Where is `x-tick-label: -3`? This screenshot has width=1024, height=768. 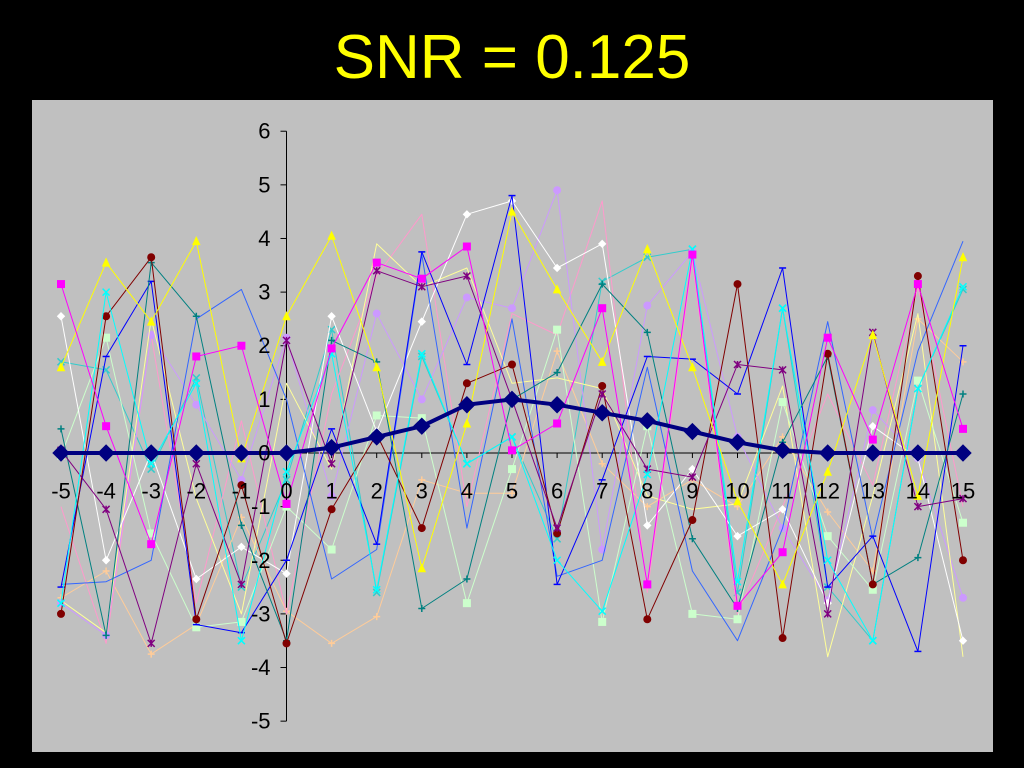 x-tick-label: -3 is located at coordinates (151, 491).